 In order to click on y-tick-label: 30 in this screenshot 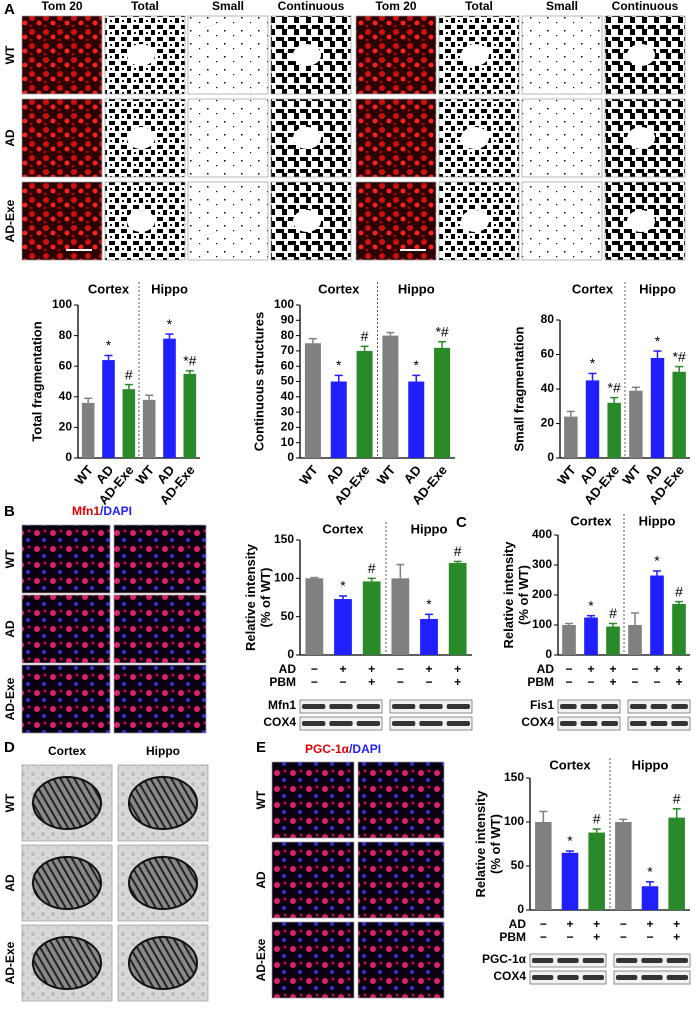, I will do `click(288, 411)`.